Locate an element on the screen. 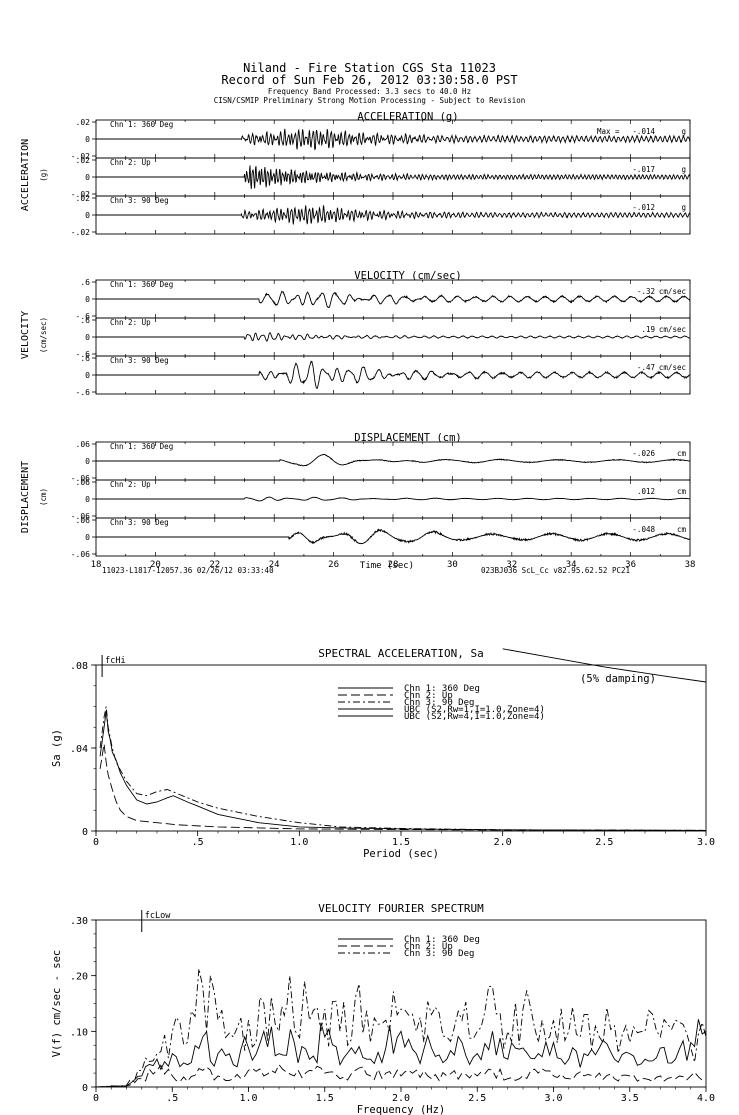  panel-title: ACCELERATION (g) is located at coordinates (407, 117).